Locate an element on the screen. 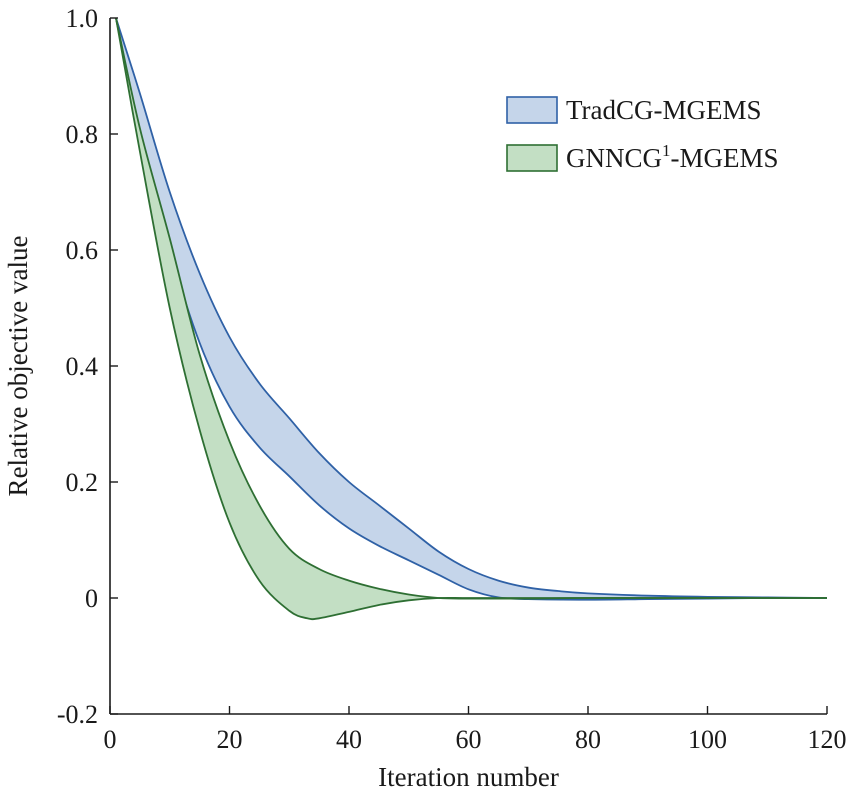  x-tick-label: 40 is located at coordinates (349, 739).